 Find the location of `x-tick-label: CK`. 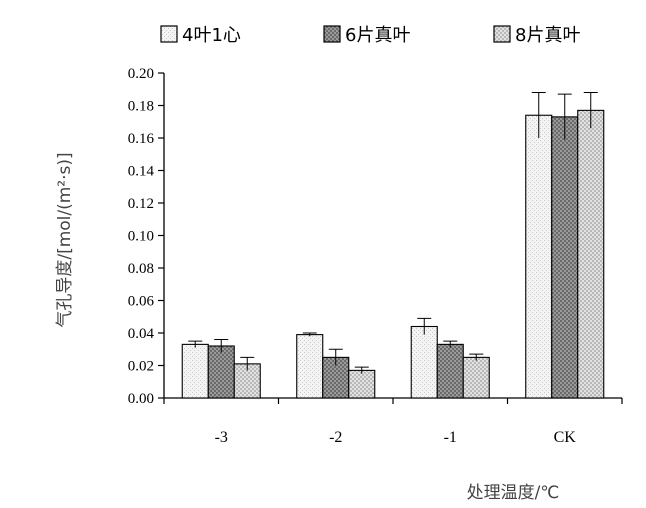

x-tick-label: CK is located at coordinates (565, 437).